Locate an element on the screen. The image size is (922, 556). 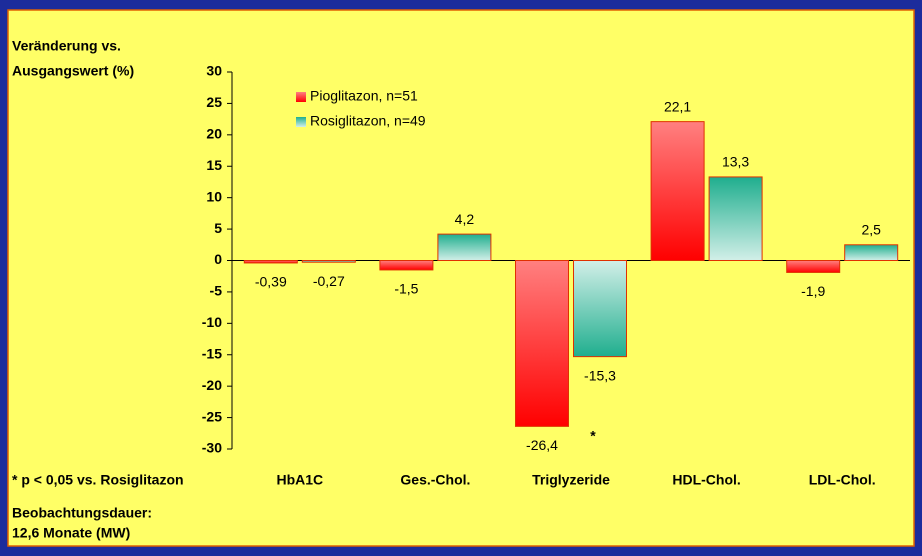
value-label: -1,5 is located at coordinates (406, 289).